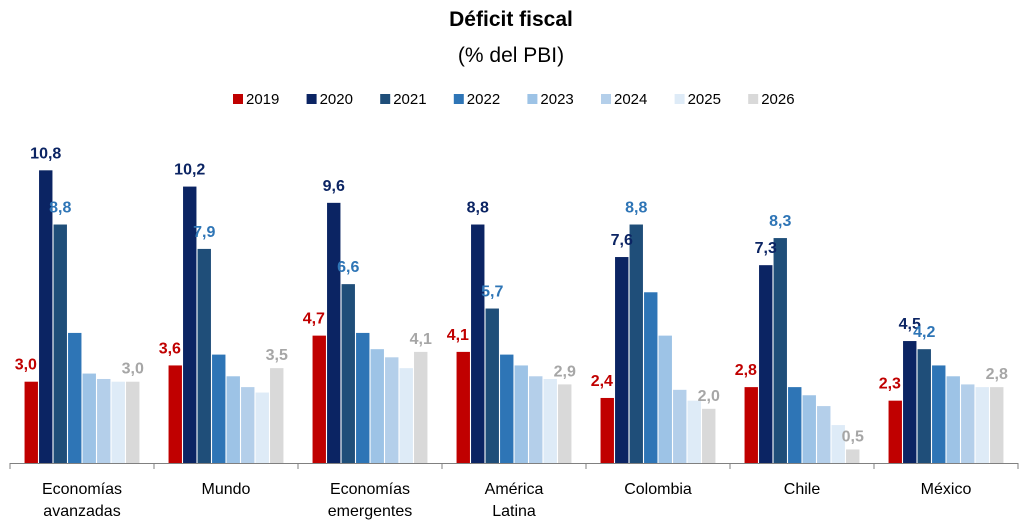 The width and height of the screenshot is (1023, 523). What do you see at coordinates (704, 99) in the screenshot?
I see `legend-label-2025: 2025` at bounding box center [704, 99].